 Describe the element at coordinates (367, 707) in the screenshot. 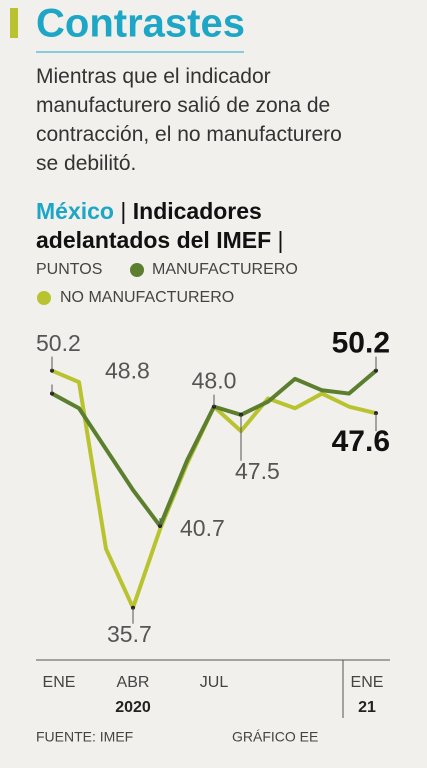

I see `year-label: 21` at that location.